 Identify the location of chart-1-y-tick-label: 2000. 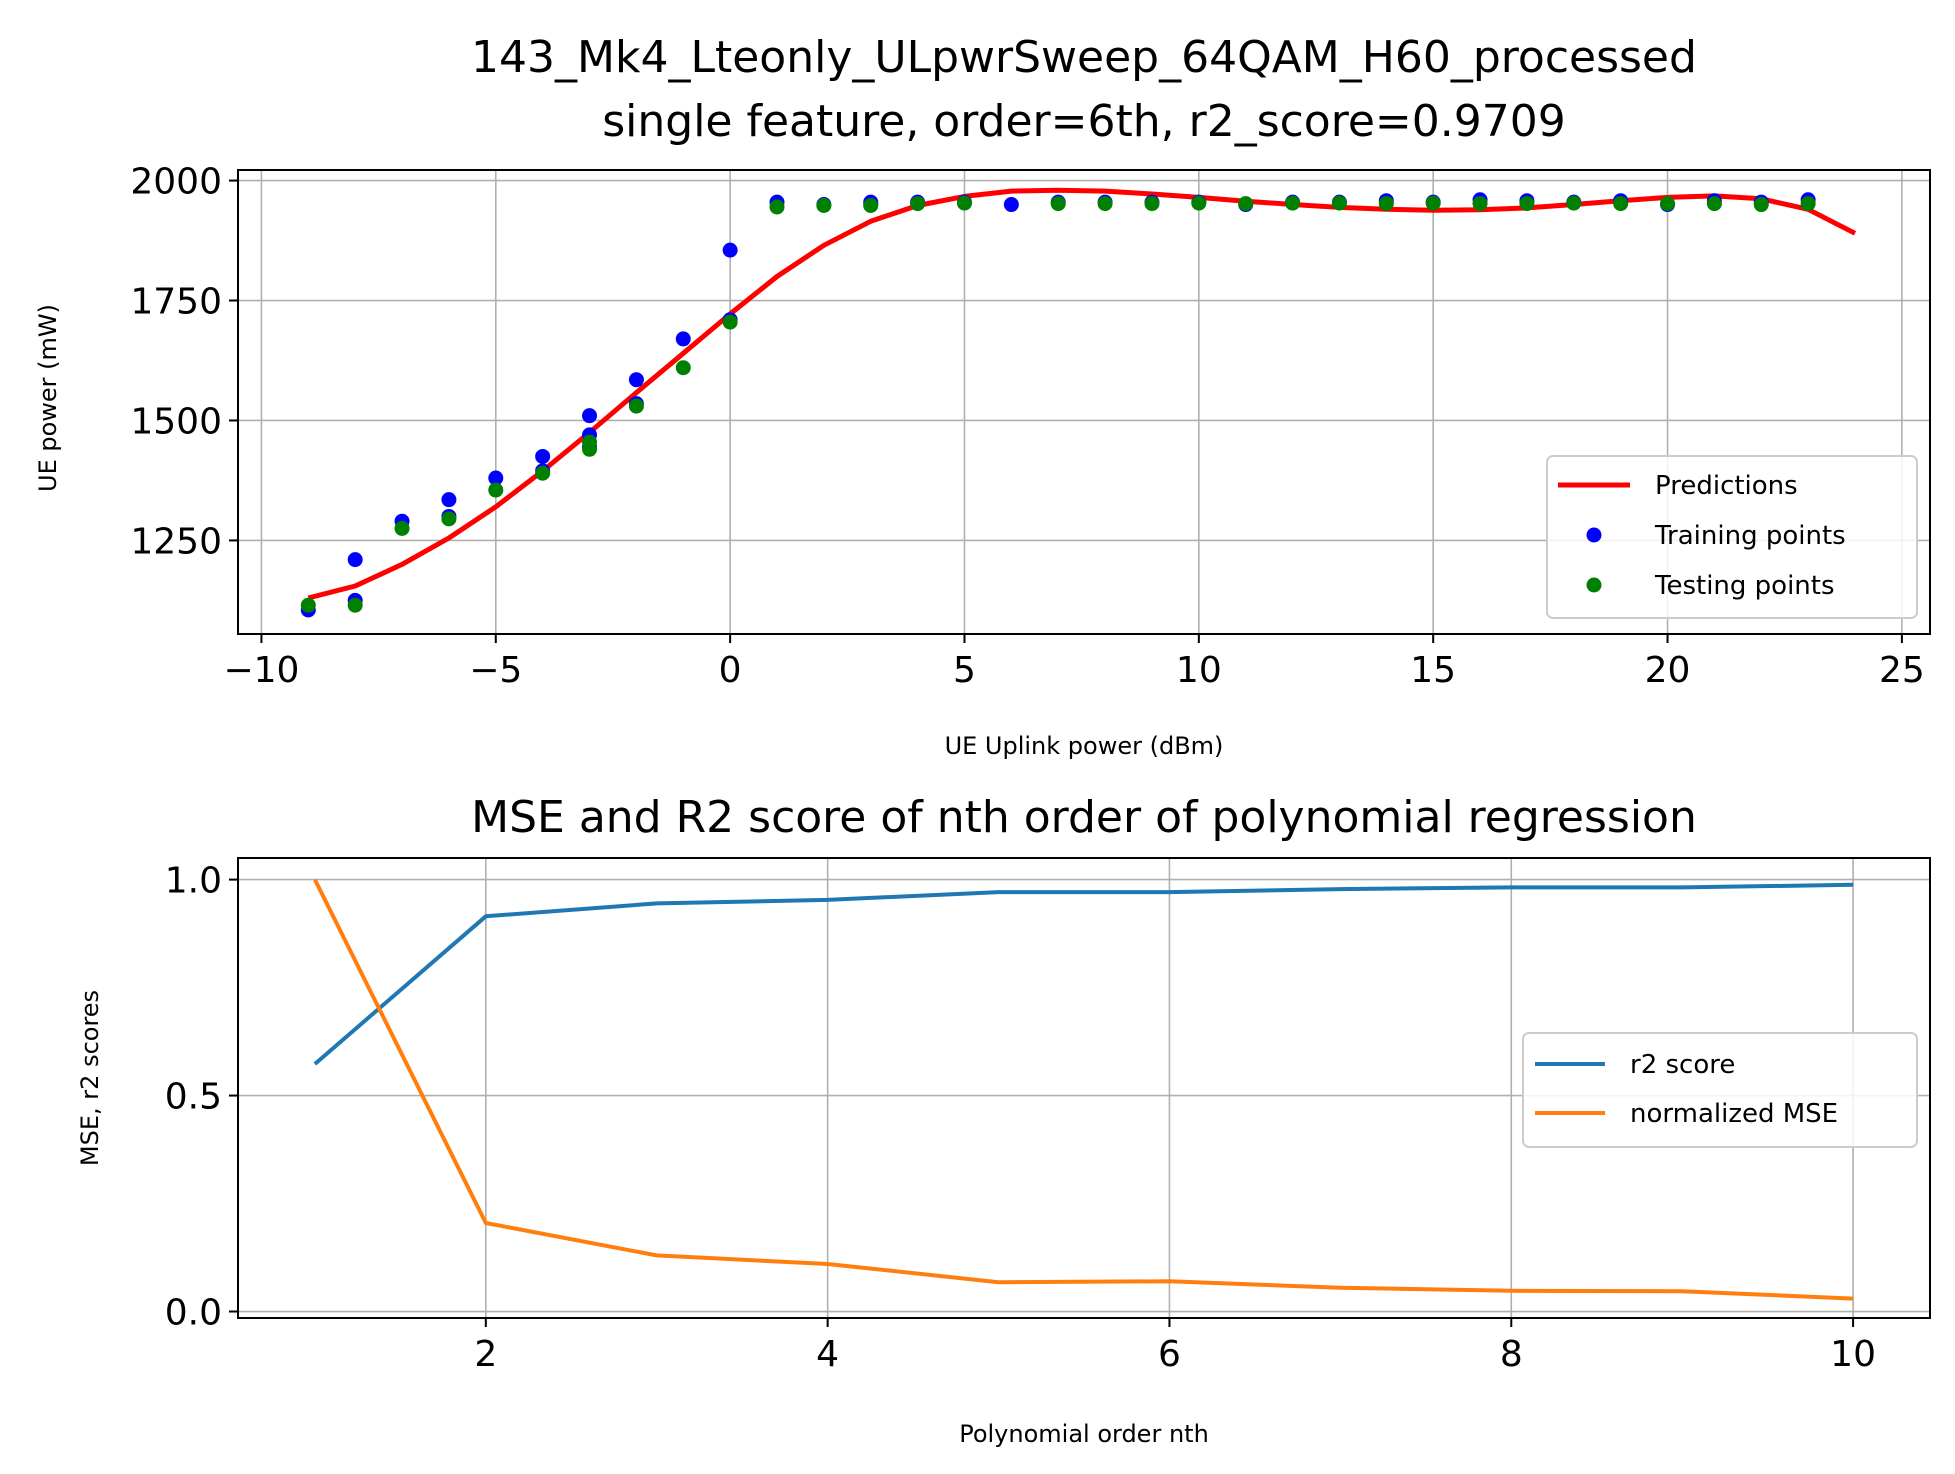
(176, 182).